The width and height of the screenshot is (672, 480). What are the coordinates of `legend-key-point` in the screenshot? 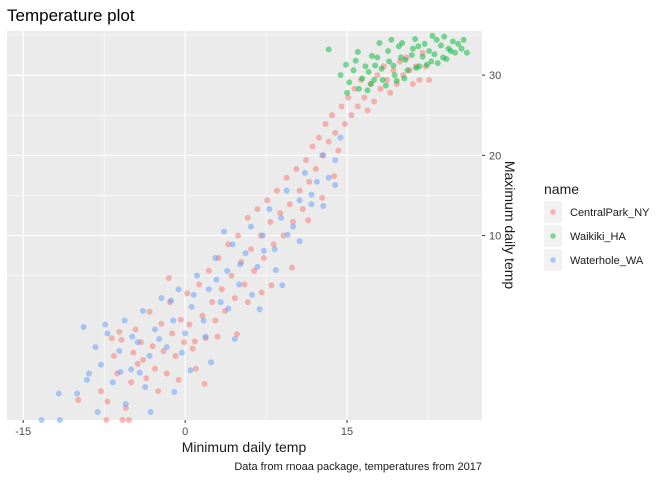 It's located at (553, 260).